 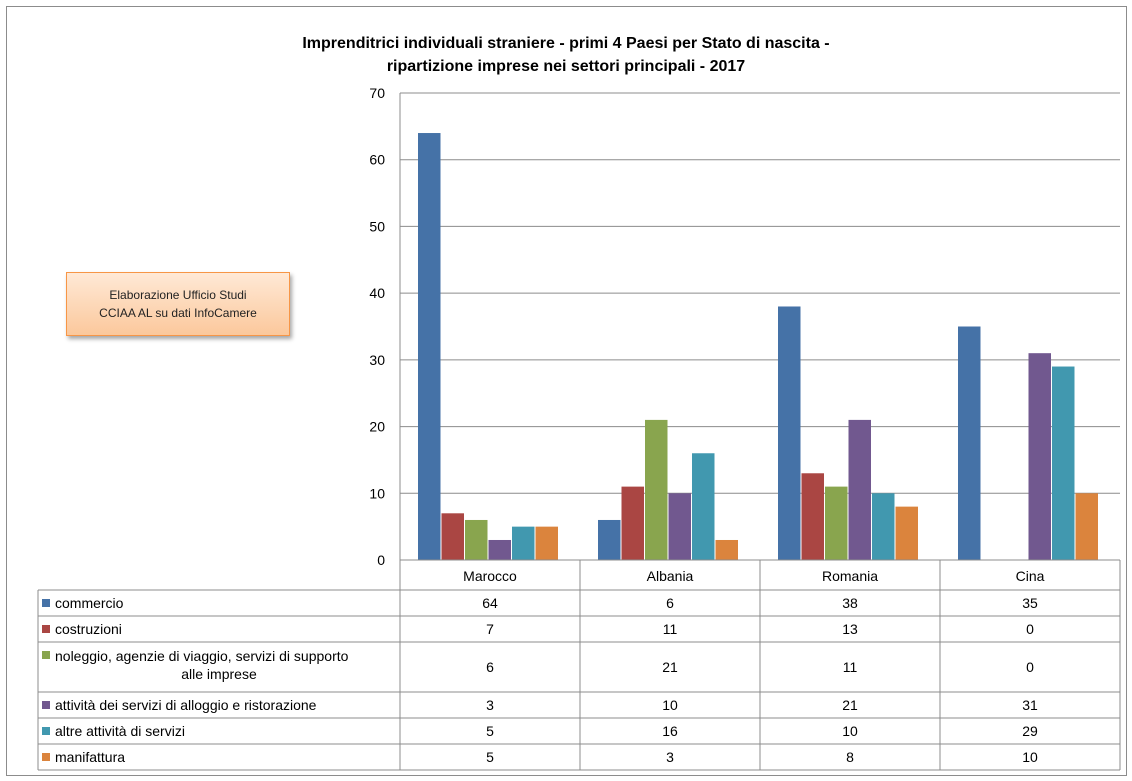 What do you see at coordinates (850, 705) in the screenshot?
I see `table-value-3-2: 21` at bounding box center [850, 705].